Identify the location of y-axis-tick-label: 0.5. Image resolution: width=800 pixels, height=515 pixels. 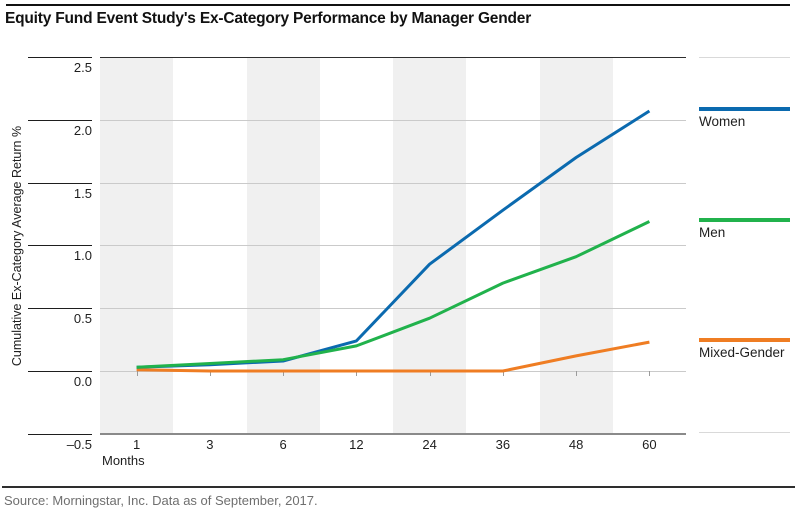
(82, 319).